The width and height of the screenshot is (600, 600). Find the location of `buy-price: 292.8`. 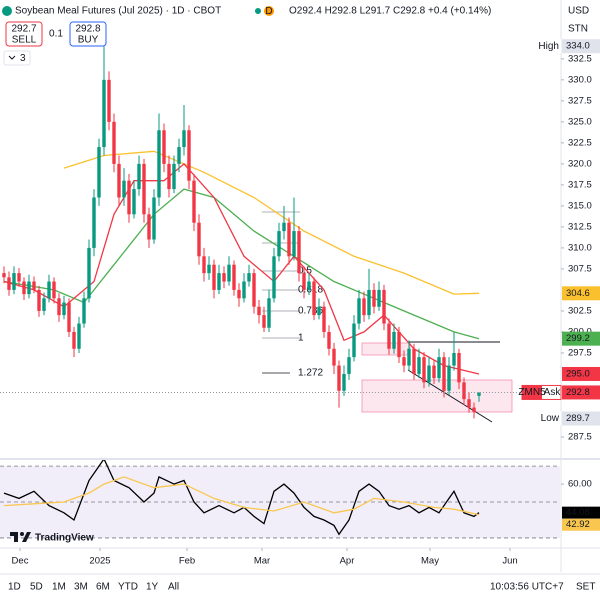

buy-price: 292.8 is located at coordinates (87, 29).